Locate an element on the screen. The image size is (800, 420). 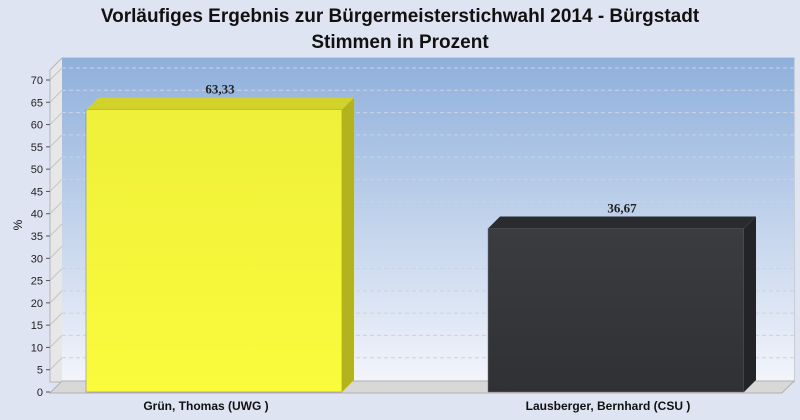
bar-front is located at coordinates (616, 310).